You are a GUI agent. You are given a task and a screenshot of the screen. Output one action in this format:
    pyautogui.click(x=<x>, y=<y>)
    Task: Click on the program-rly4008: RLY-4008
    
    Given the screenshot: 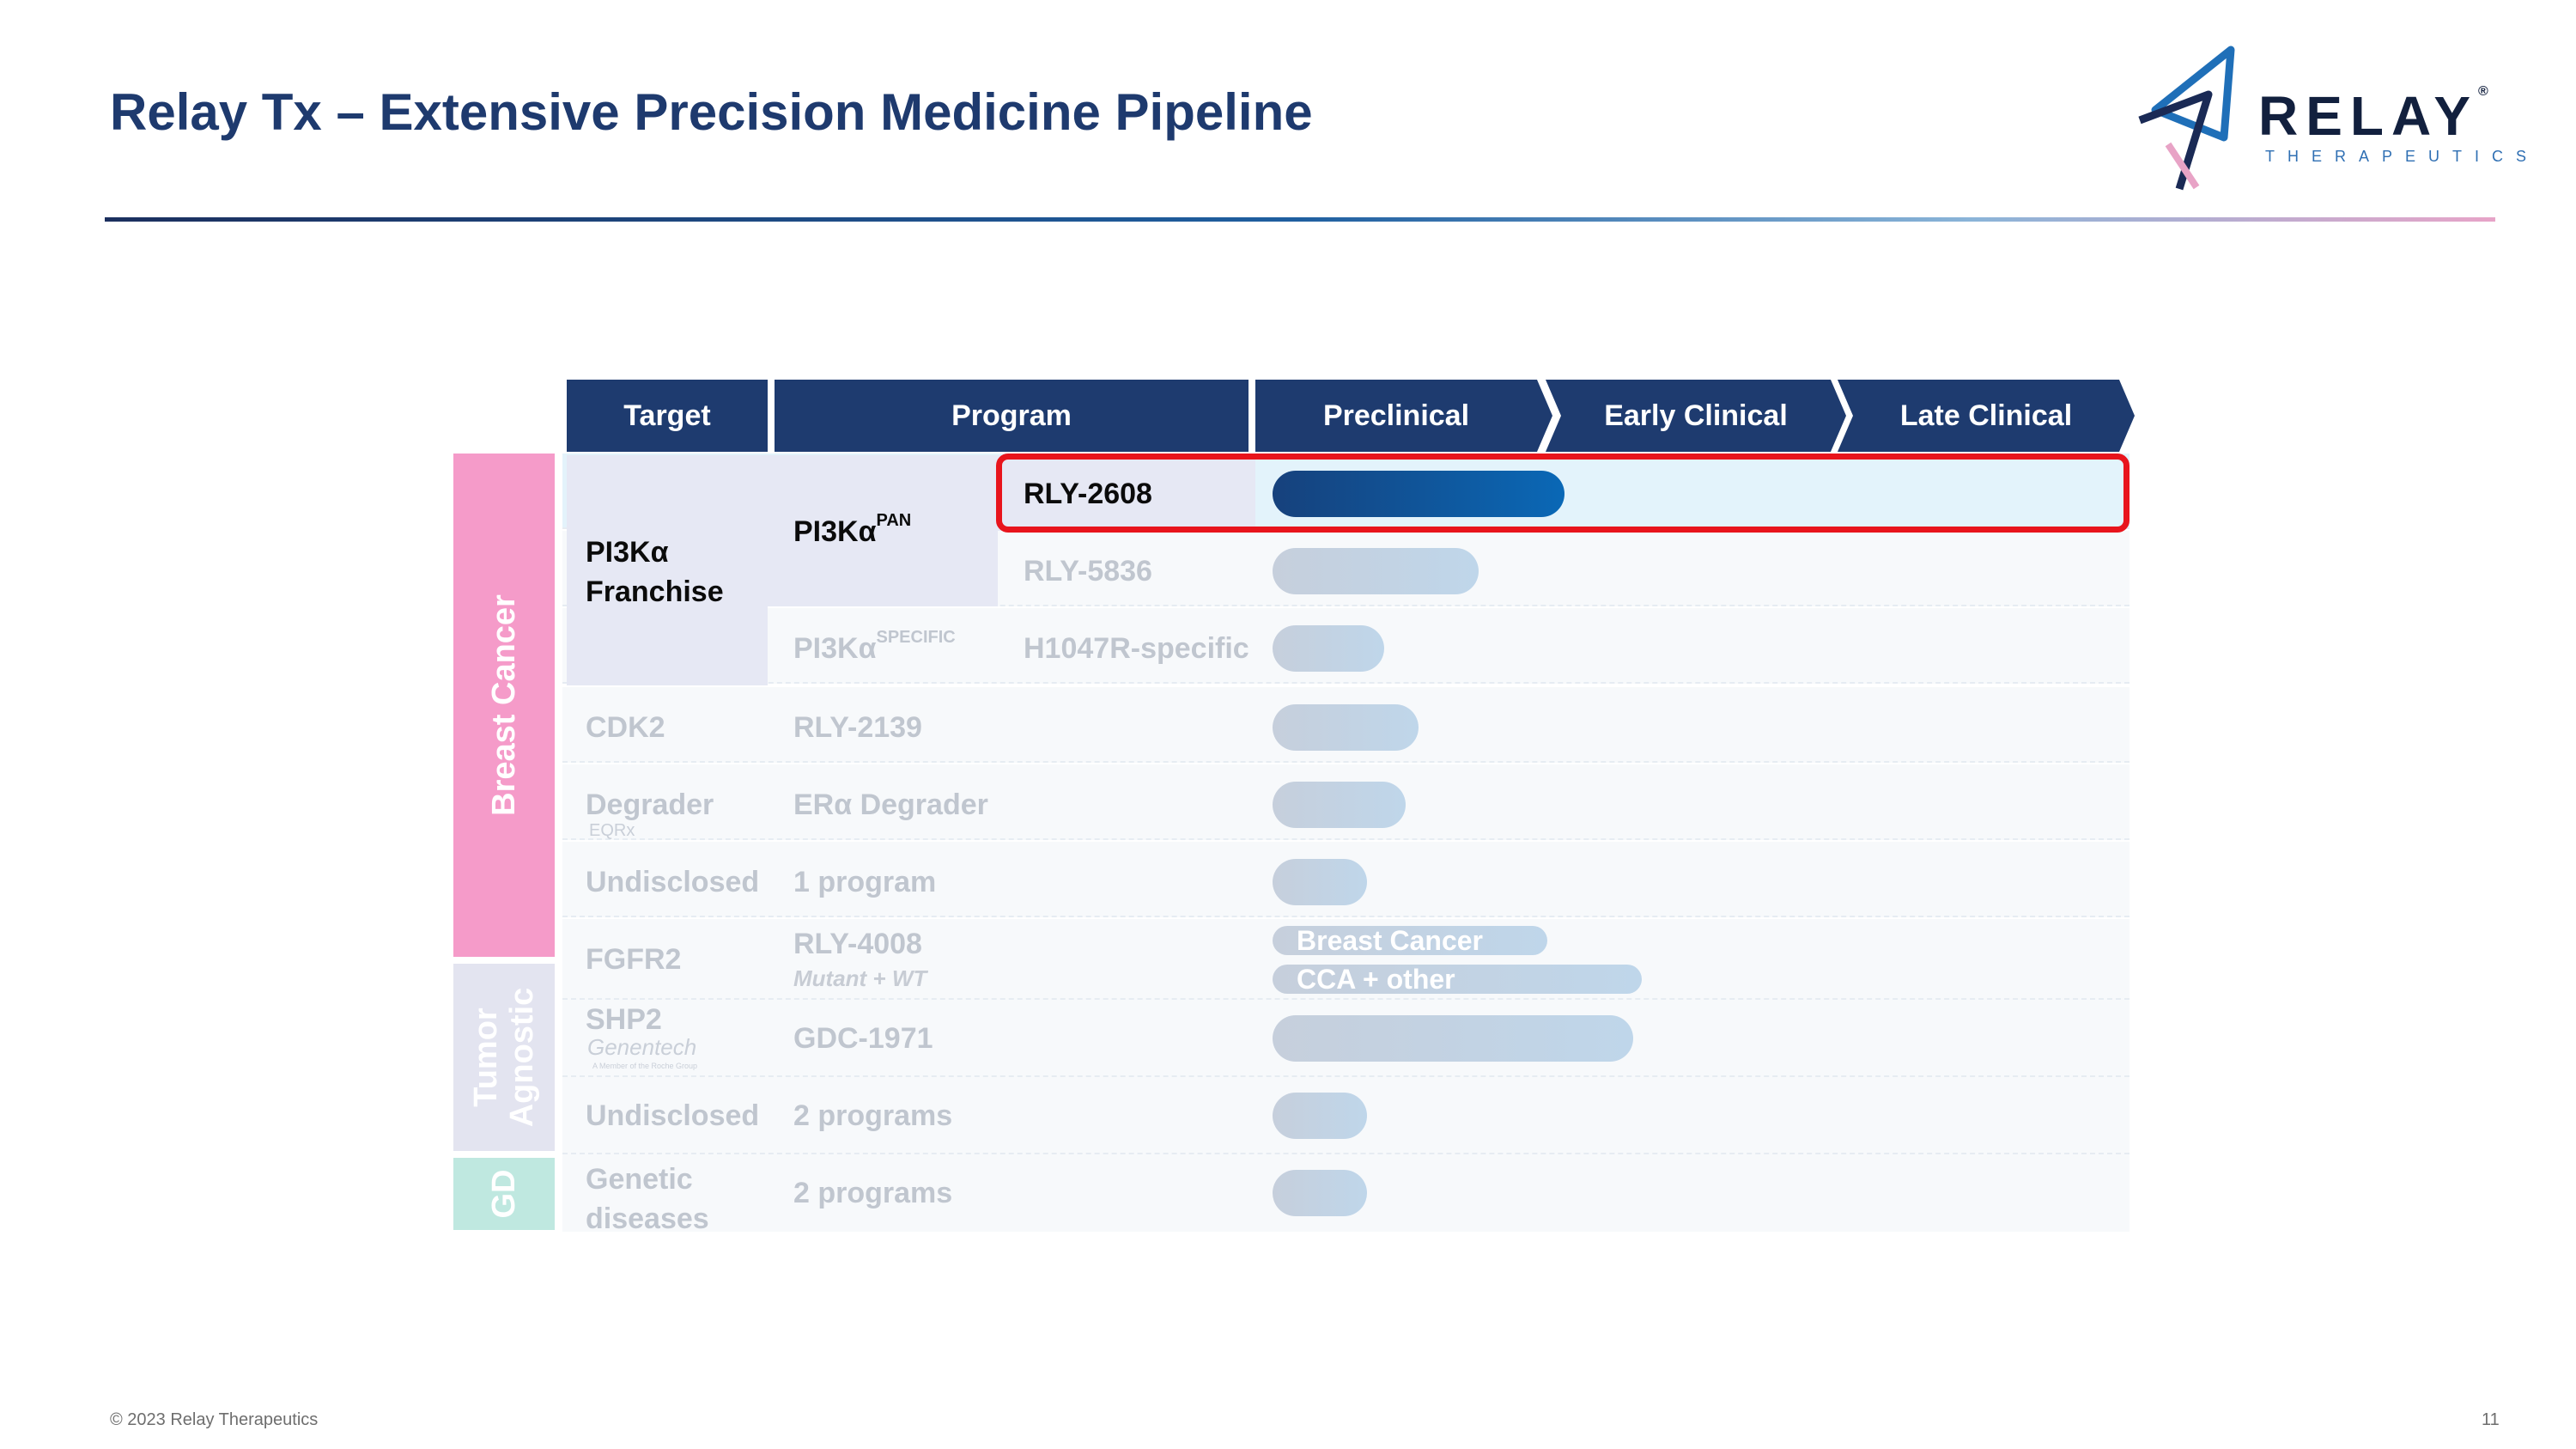 What is the action you would take?
    pyautogui.click(x=857, y=944)
    